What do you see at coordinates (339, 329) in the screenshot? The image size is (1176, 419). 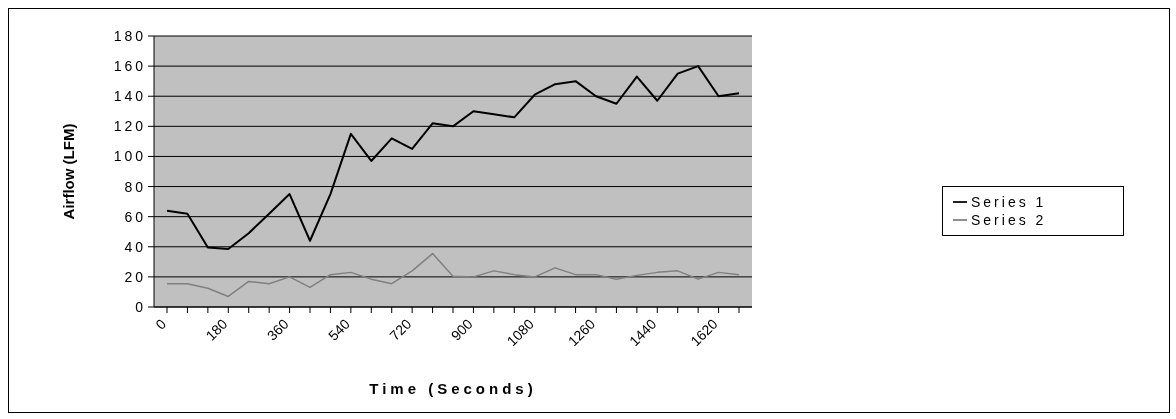 I see `x-tick-label: 540` at bounding box center [339, 329].